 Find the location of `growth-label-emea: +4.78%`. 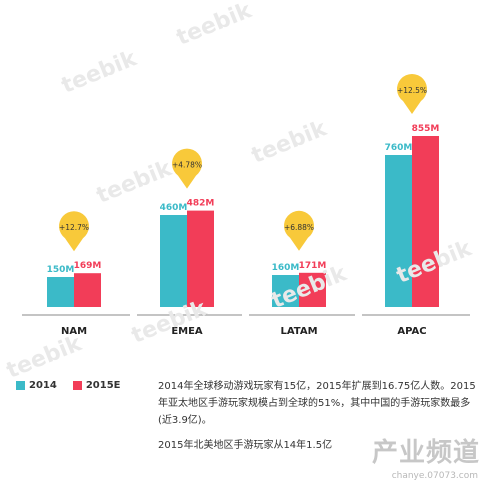

growth-label-emea: +4.78% is located at coordinates (187, 165).